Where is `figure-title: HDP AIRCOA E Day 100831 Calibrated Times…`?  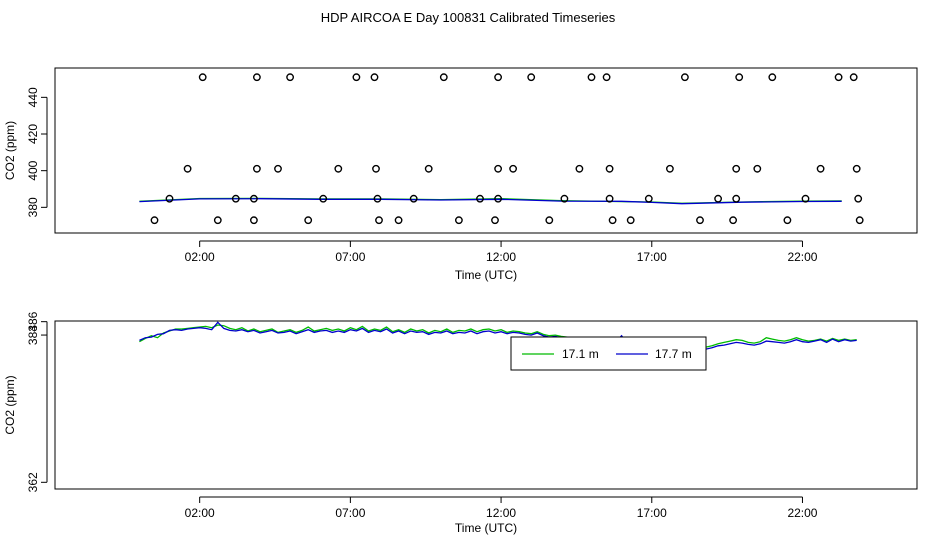
figure-title: HDP AIRCOA E Day 100831 Calibrated Times… is located at coordinates (468, 17).